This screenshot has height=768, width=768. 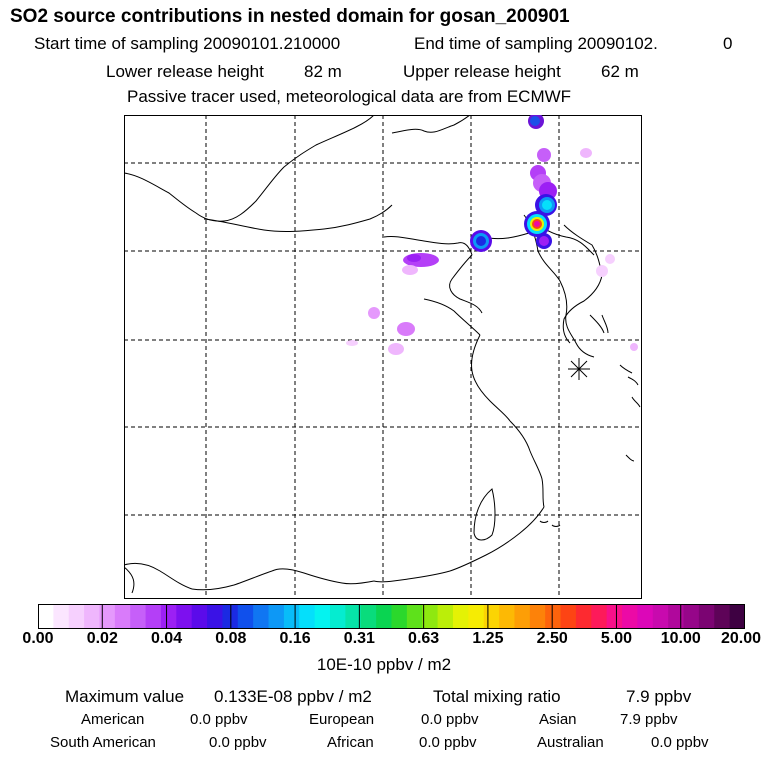 What do you see at coordinates (350, 742) in the screenshot?
I see `region-name-african: African` at bounding box center [350, 742].